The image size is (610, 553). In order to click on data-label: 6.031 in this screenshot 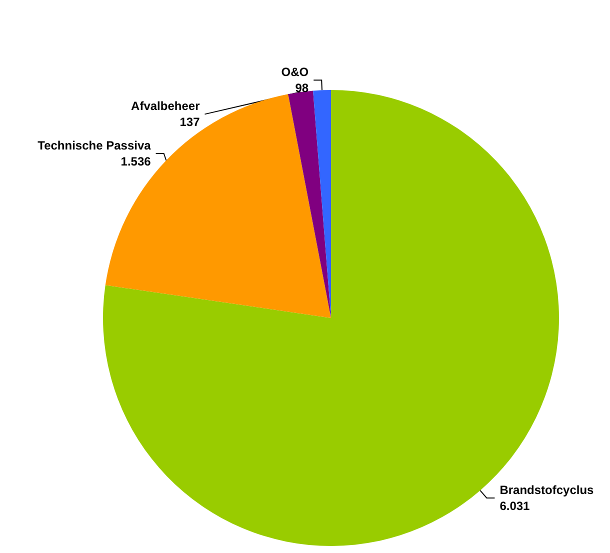, I will do `click(515, 506)`.